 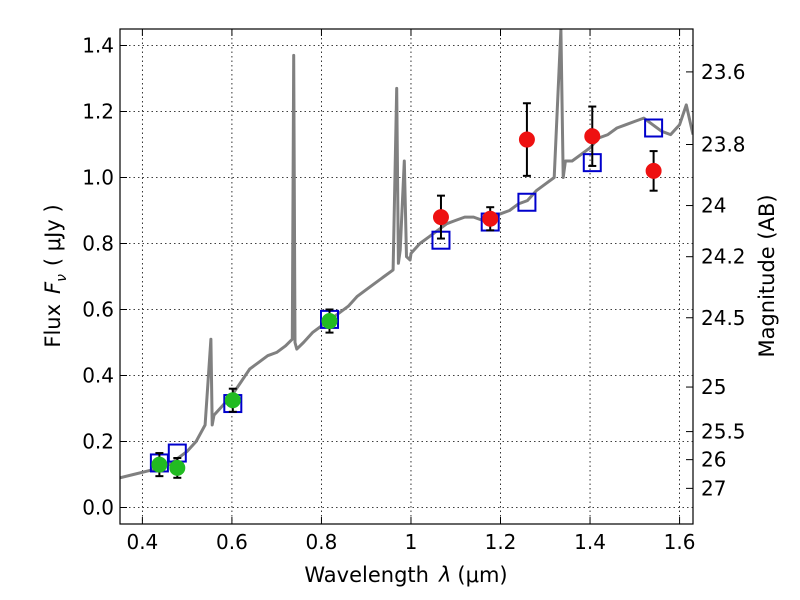 What do you see at coordinates (590, 542) in the screenshot?
I see `x-tick-label: 1.4` at bounding box center [590, 542].